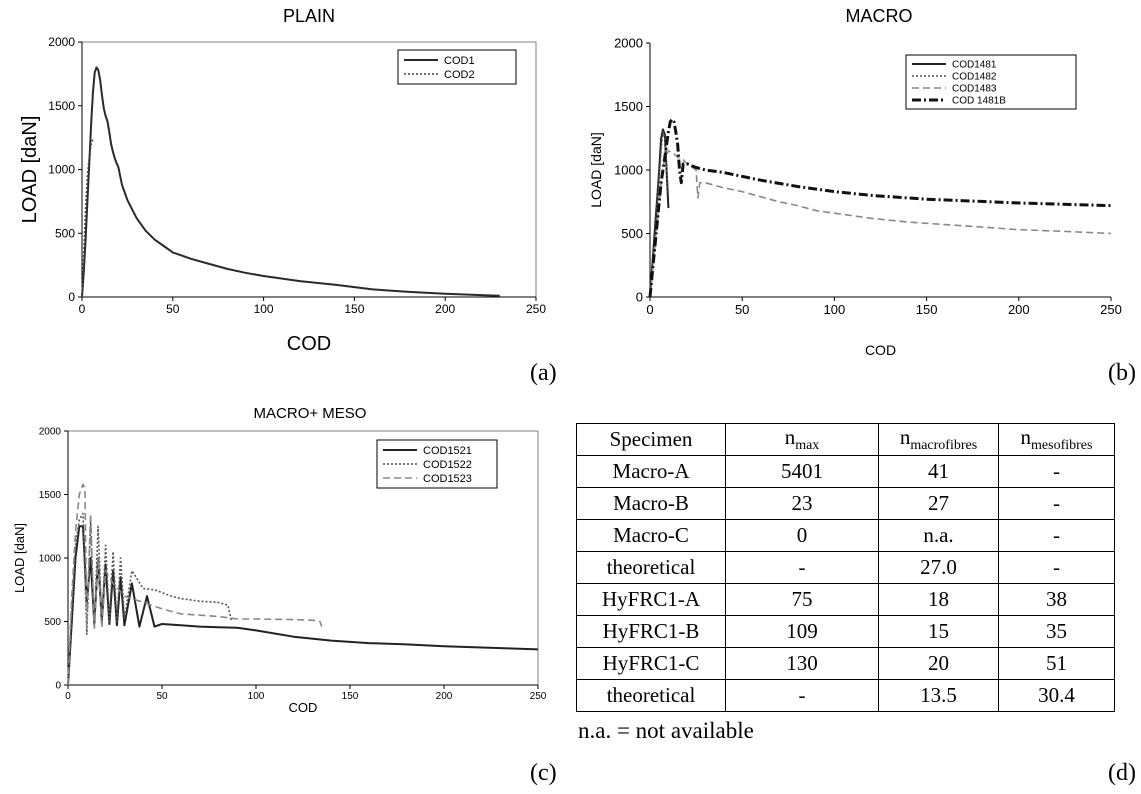 The height and width of the screenshot is (794, 1141). What do you see at coordinates (974, 89) in the screenshot?
I see `legend-entry: COD1483` at bounding box center [974, 89].